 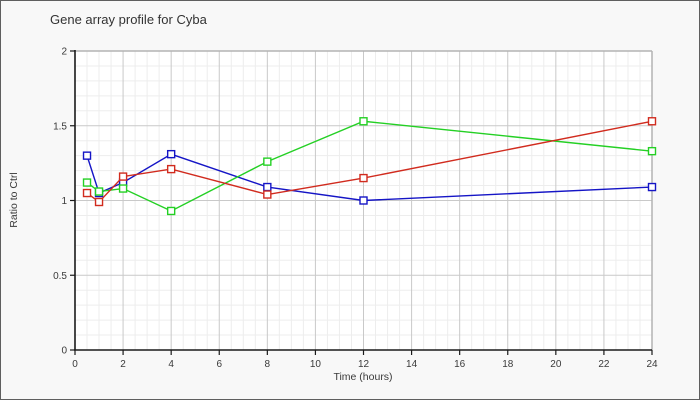 I want to click on x-tick-label: 0, so click(x=75, y=364).